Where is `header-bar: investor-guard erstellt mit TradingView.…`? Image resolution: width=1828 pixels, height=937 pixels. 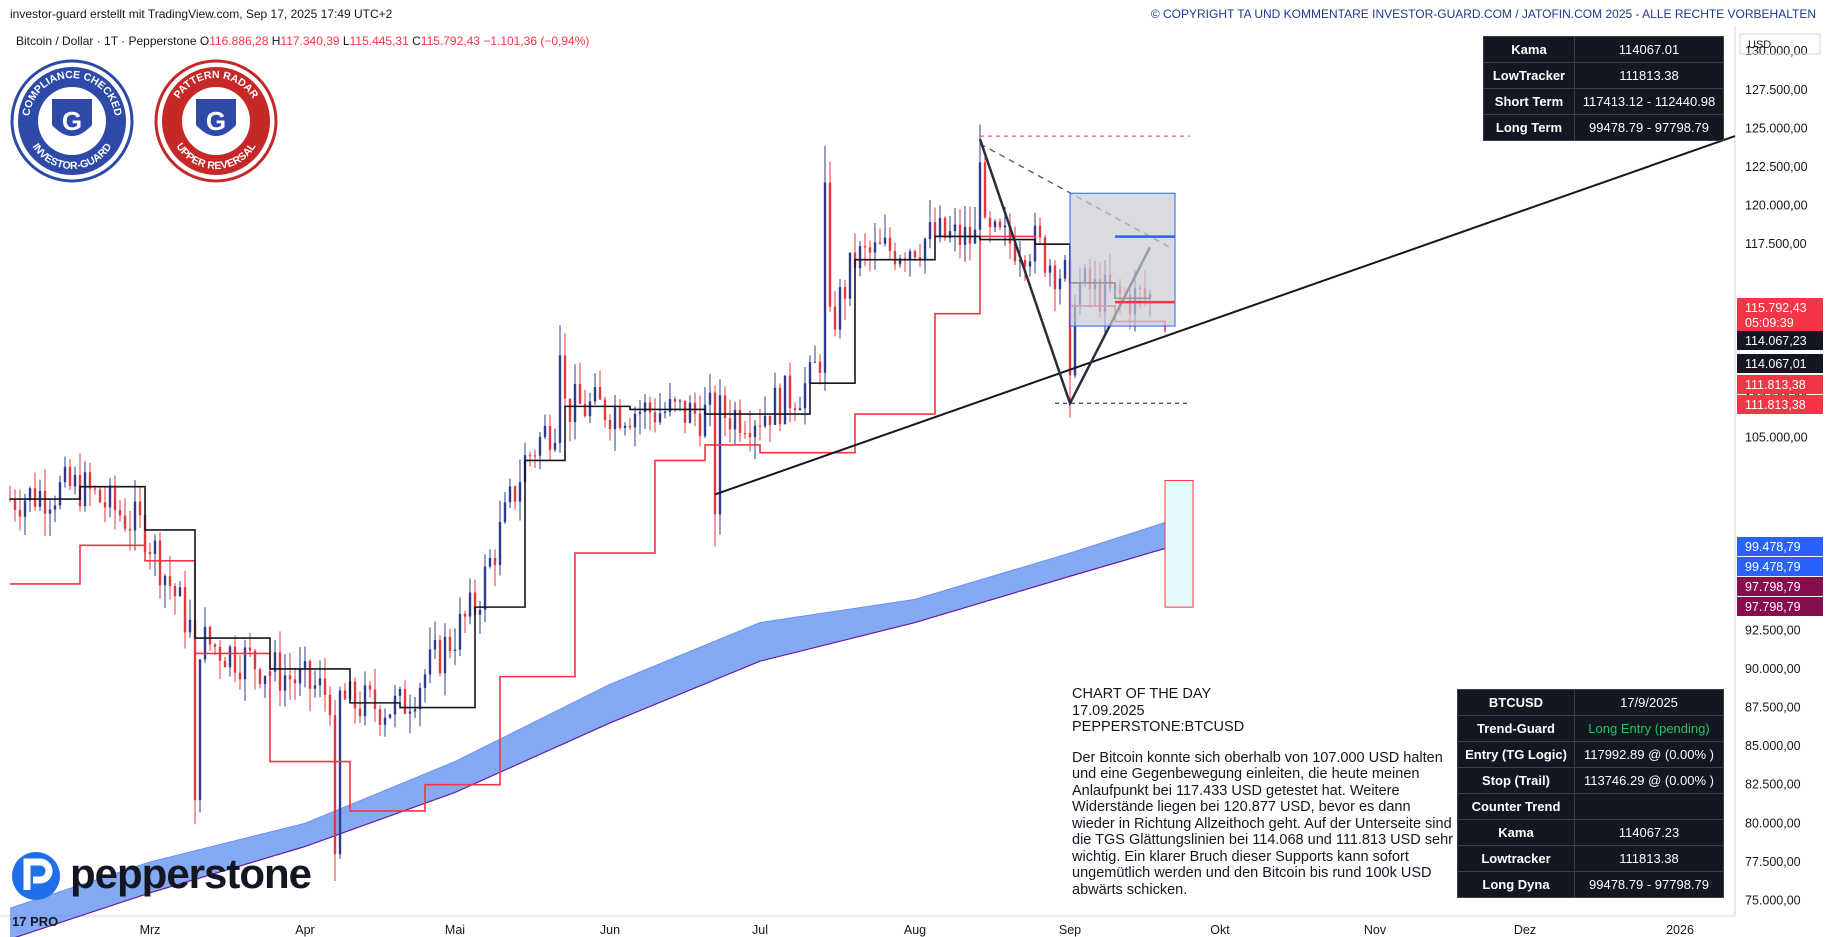 header-bar: investor-guard erstellt mit TradingView.… is located at coordinates (914, 13).